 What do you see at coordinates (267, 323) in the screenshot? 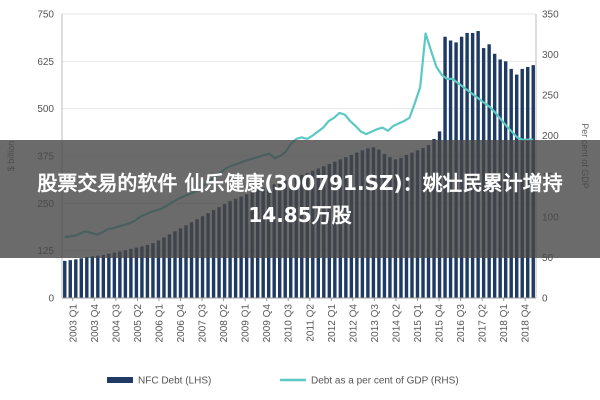
I see `x-tick-label: 2009 Q4` at bounding box center [267, 323].